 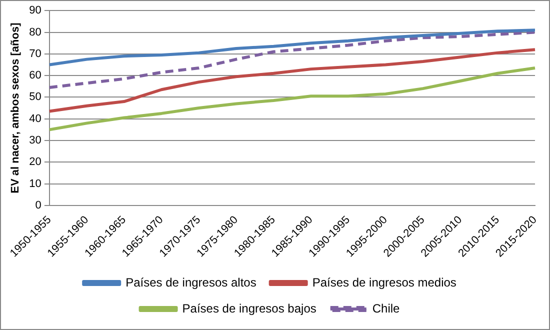 I want to click on y-tick-label: 80, so click(x=35, y=32).